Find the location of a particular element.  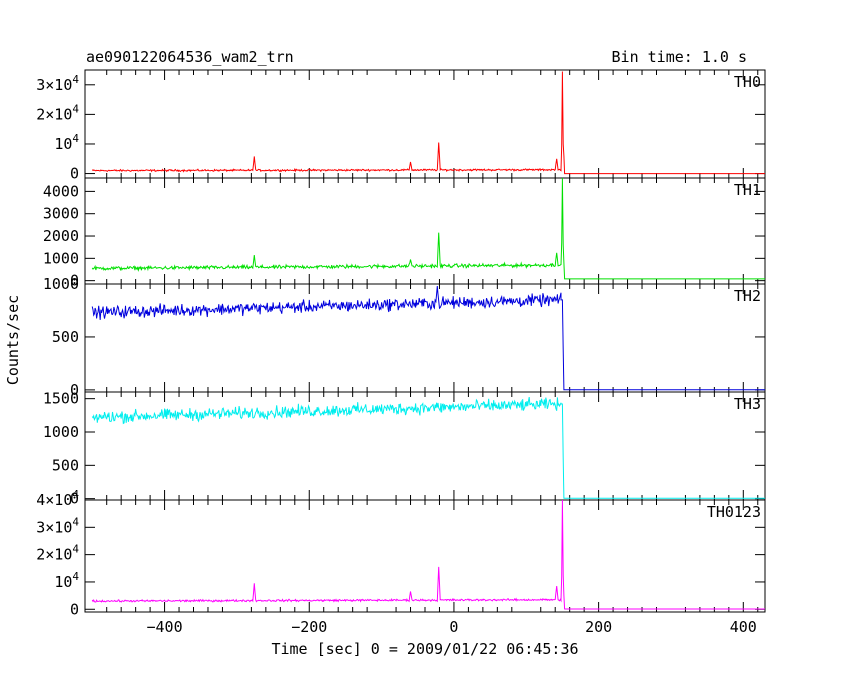

y-tick-label: 4×10⁴ is located at coordinates (57, 498).